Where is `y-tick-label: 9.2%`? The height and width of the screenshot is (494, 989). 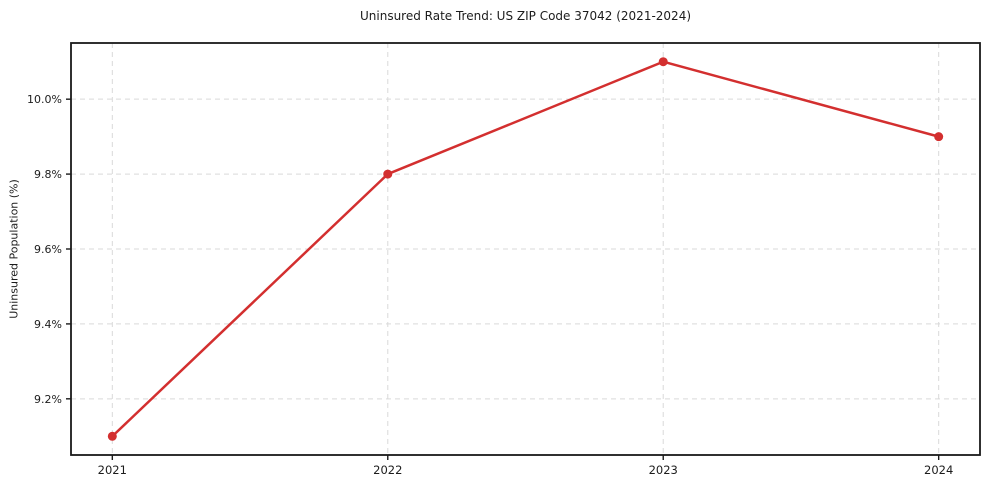 y-tick-label: 9.2% is located at coordinates (48, 399).